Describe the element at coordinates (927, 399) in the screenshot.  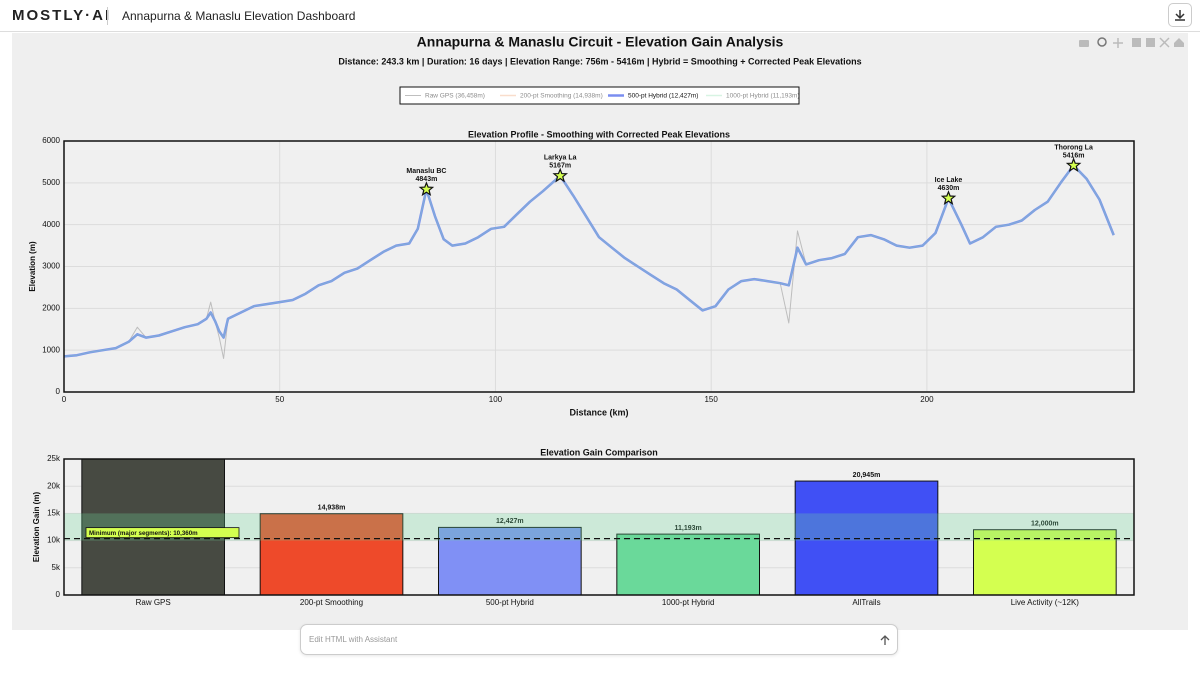
I see `x-tick-label: 200` at that location.